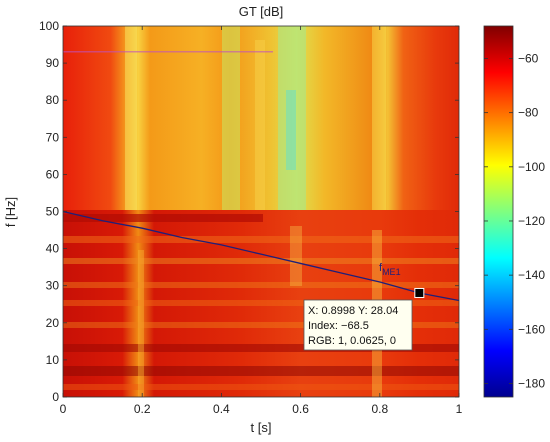  What do you see at coordinates (53, 323) in the screenshot?
I see `y-tick-label: 20` at bounding box center [53, 323].